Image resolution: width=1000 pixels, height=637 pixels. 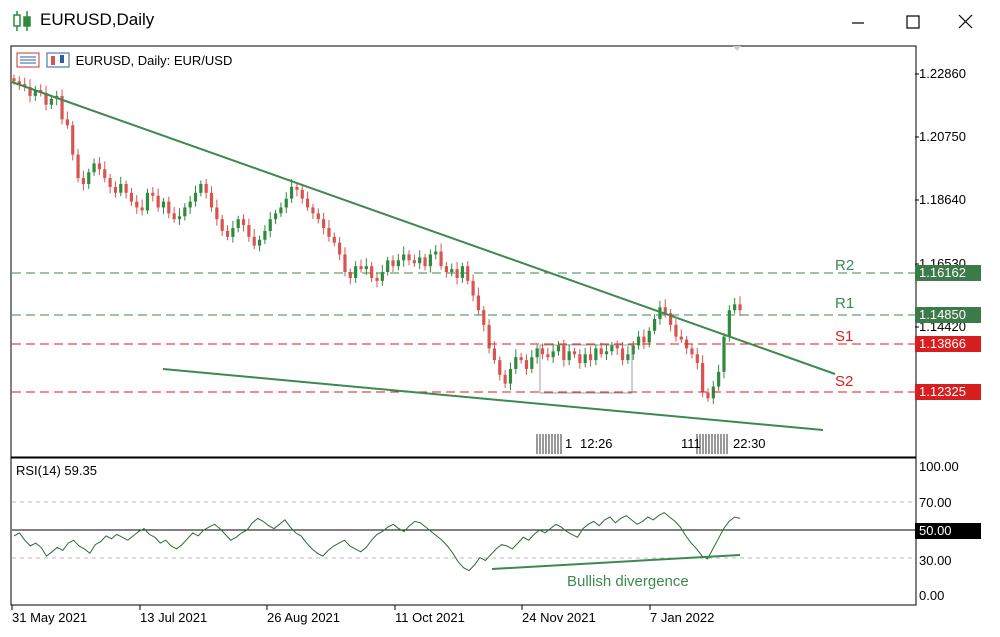 What do you see at coordinates (616, 562) in the screenshot?
I see `divergence-line` at bounding box center [616, 562].